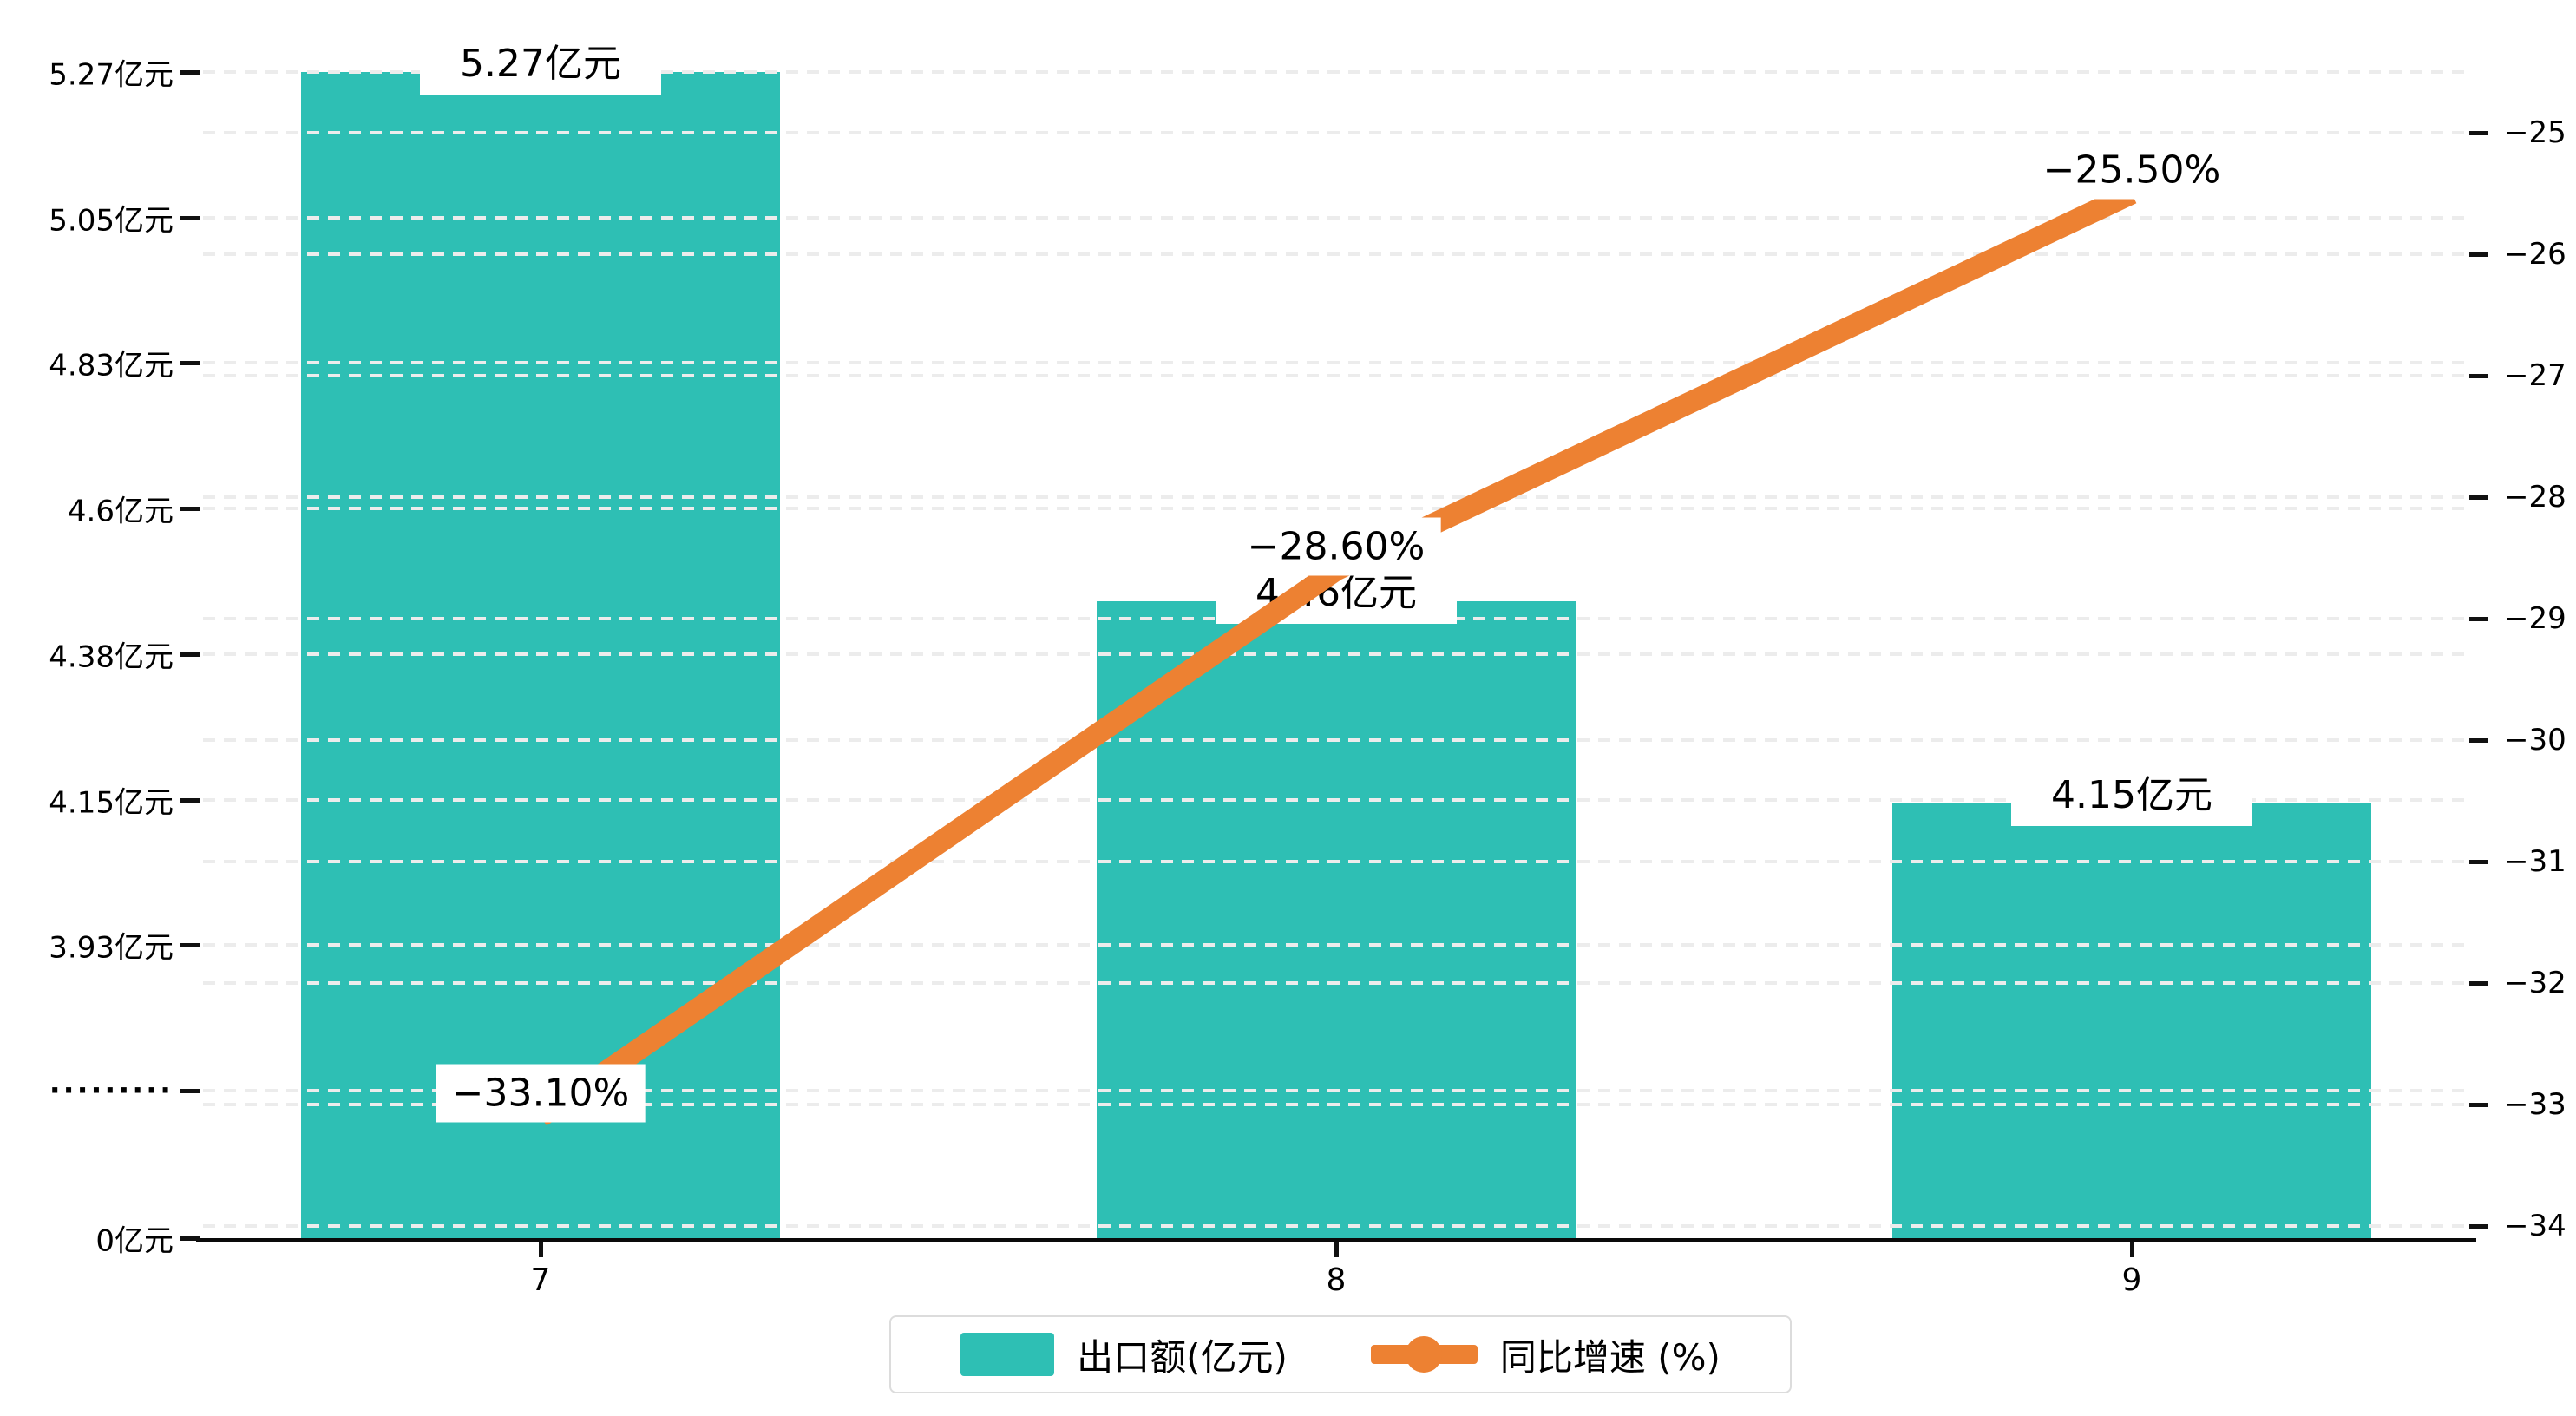 The image size is (2576, 1416). What do you see at coordinates (2535, 618) in the screenshot?
I see `right-axis-tick-label: −29` at bounding box center [2535, 618].